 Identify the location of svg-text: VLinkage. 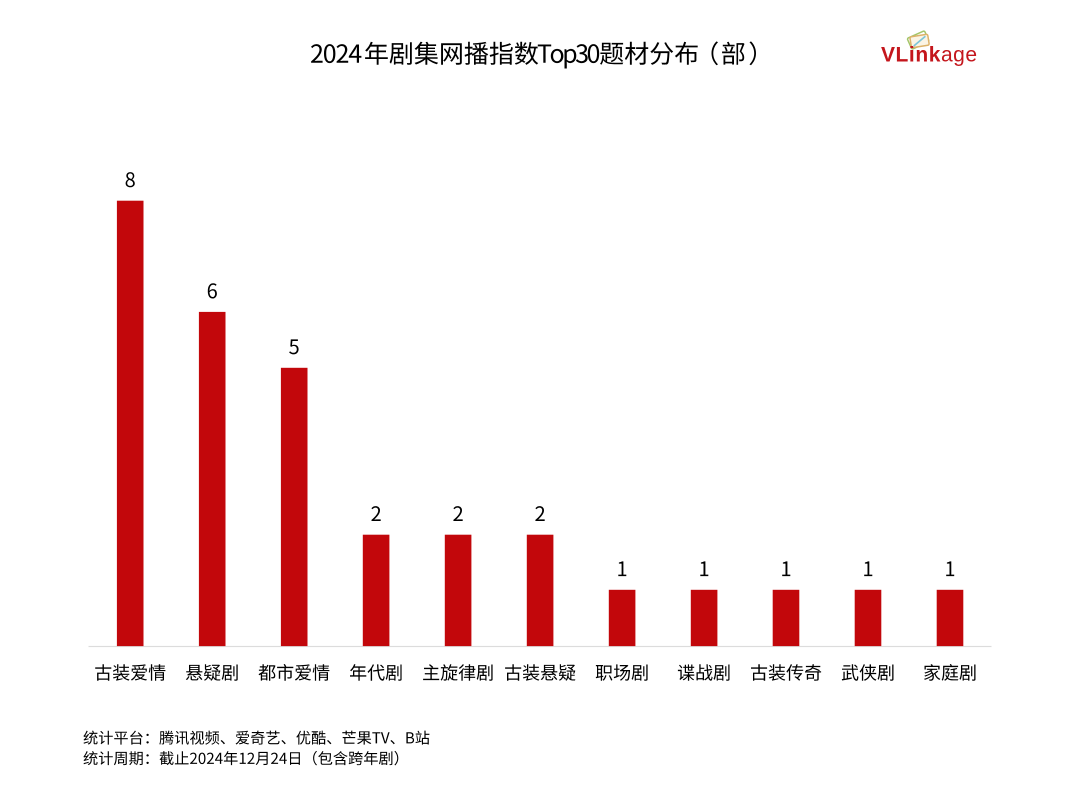
(929, 54).